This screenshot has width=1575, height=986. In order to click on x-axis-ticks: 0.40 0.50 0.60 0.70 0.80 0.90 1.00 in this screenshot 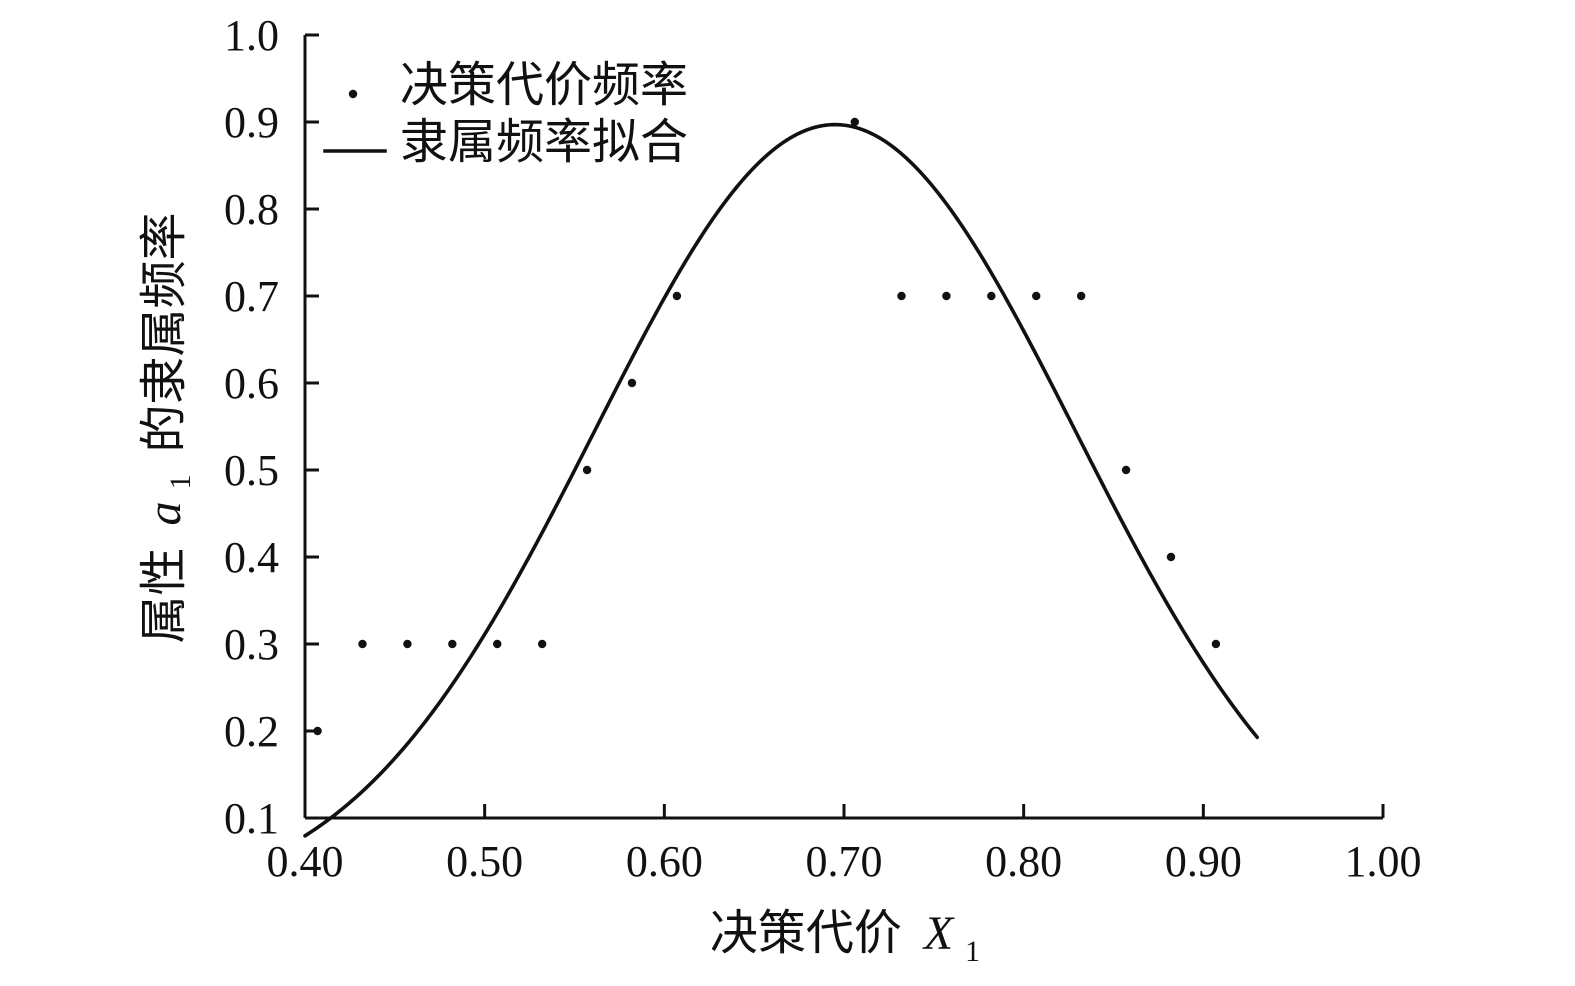, I will do `click(844, 845)`.